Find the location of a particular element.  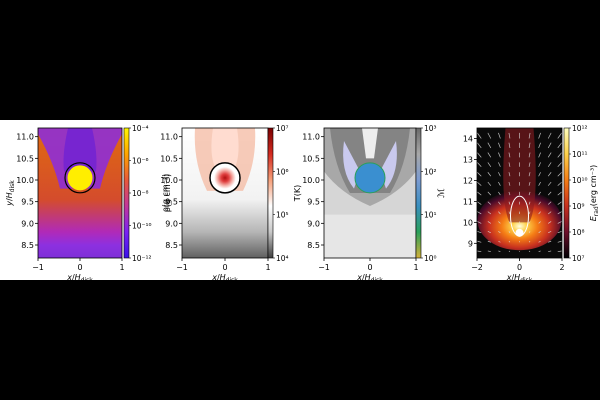

inner-lobe is located at coordinates (80, 150).